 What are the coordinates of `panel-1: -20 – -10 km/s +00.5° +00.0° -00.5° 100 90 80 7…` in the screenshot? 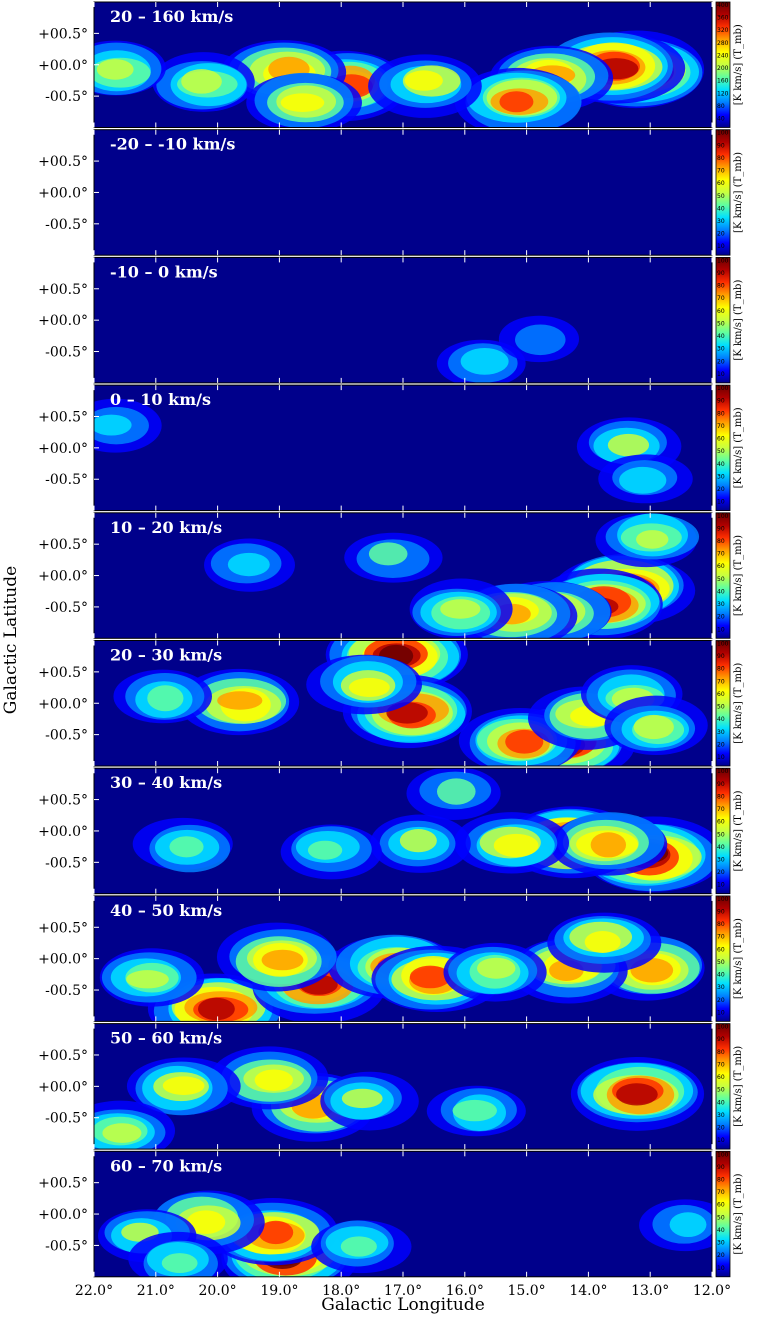 It's located at (391, 192).